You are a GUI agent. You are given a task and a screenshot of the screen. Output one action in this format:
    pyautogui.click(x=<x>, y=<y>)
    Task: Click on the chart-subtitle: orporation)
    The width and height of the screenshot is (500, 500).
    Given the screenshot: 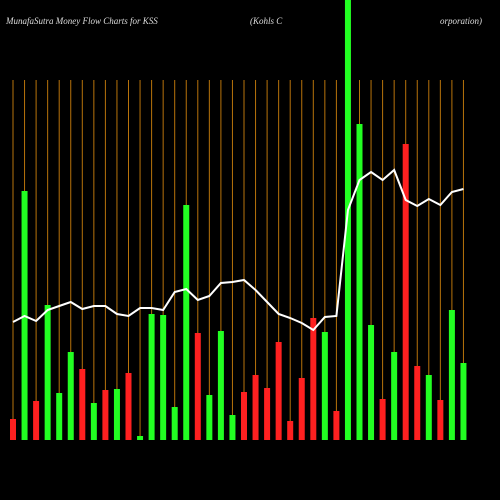 What is the action you would take?
    pyautogui.click(x=461, y=21)
    